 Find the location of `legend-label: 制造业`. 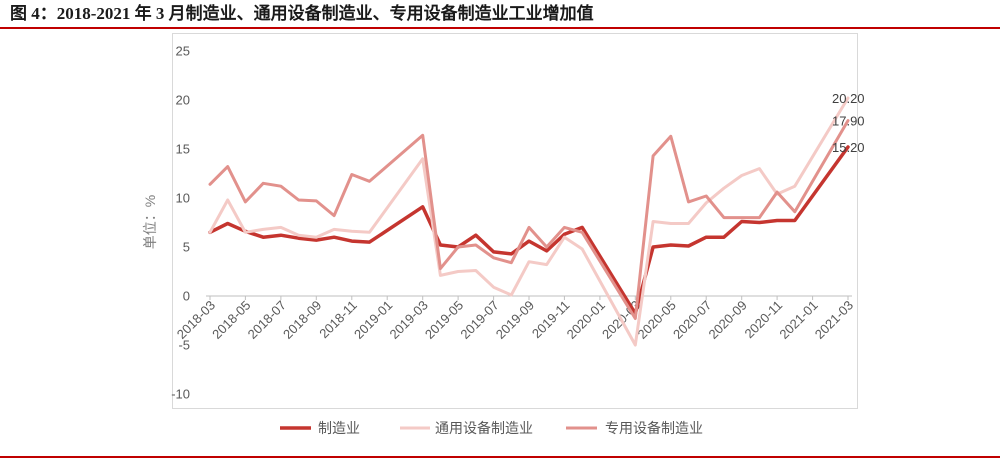

legend-label: 制造业 is located at coordinates (339, 428).